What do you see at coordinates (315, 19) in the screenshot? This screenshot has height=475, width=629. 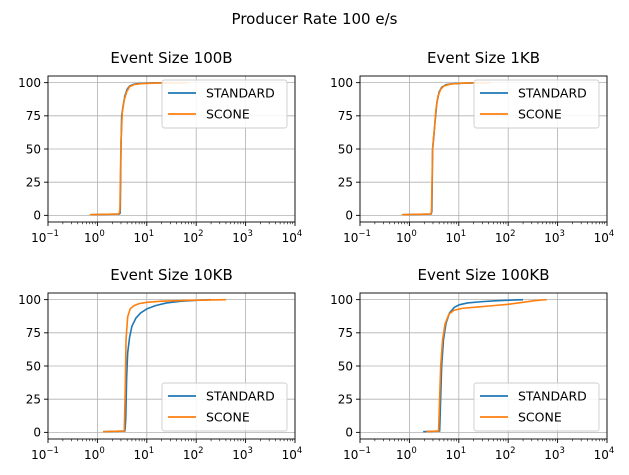 I see `figure-suptitle: Producer Rate 100 e/s` at bounding box center [315, 19].